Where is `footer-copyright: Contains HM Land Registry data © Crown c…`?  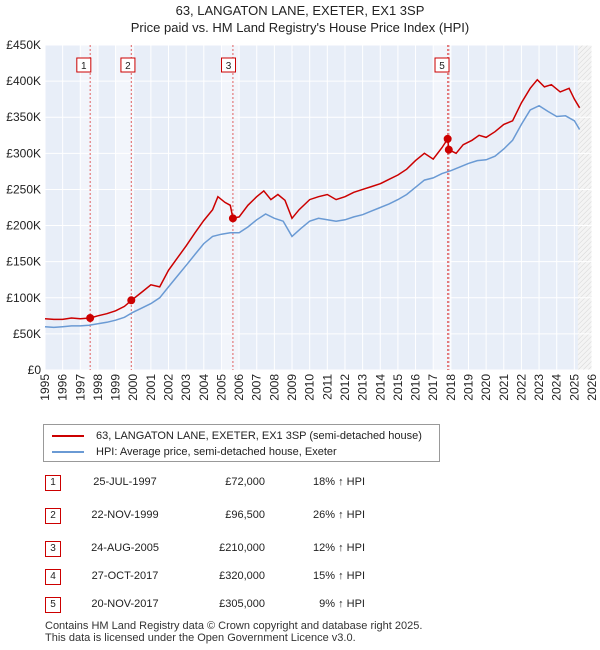 footer-copyright: Contains HM Land Registry data © Crown c… is located at coordinates (234, 626).